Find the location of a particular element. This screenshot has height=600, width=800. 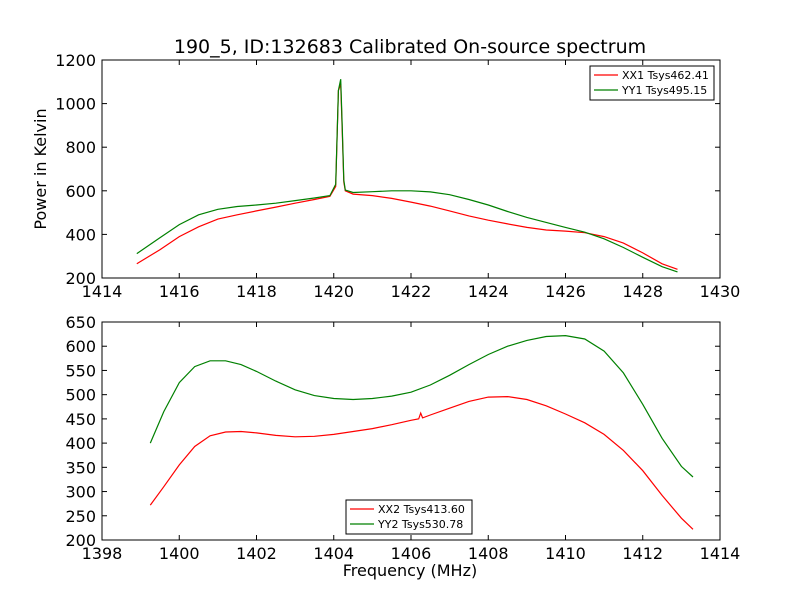

top-x-tick-label: 1426 is located at coordinates (565, 291).